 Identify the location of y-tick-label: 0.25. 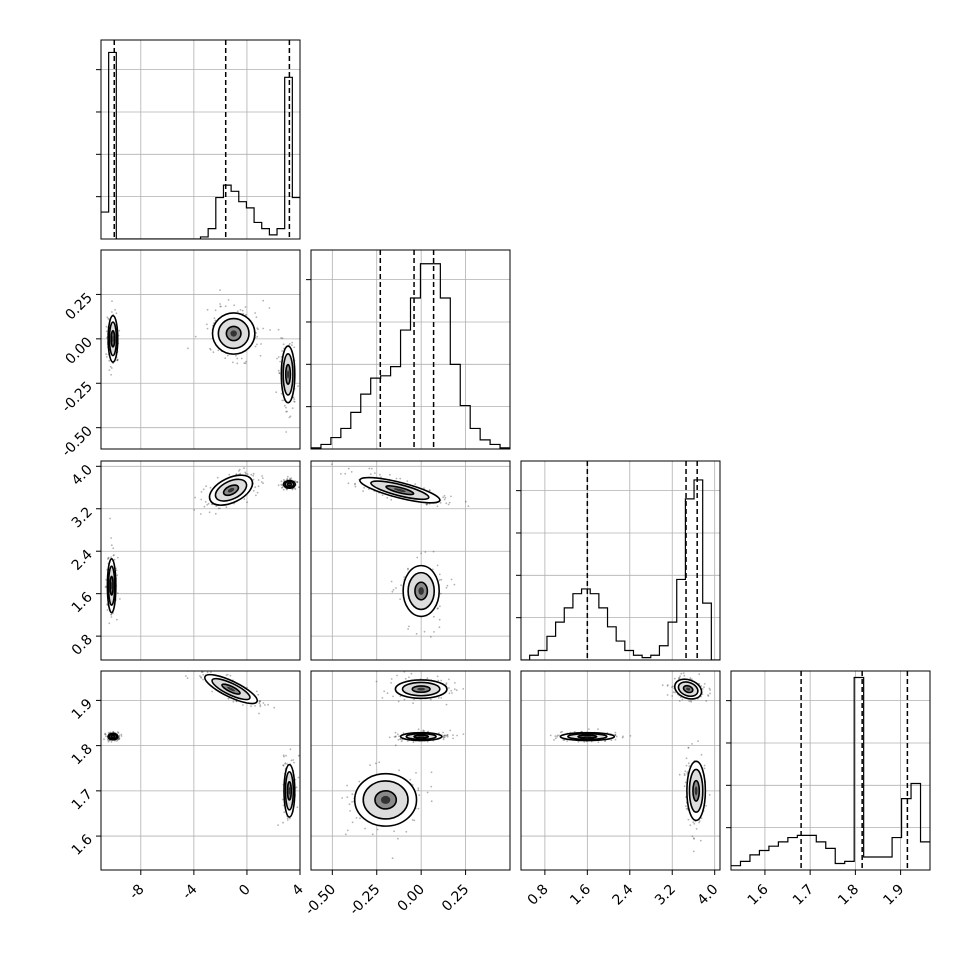
(78, 306).